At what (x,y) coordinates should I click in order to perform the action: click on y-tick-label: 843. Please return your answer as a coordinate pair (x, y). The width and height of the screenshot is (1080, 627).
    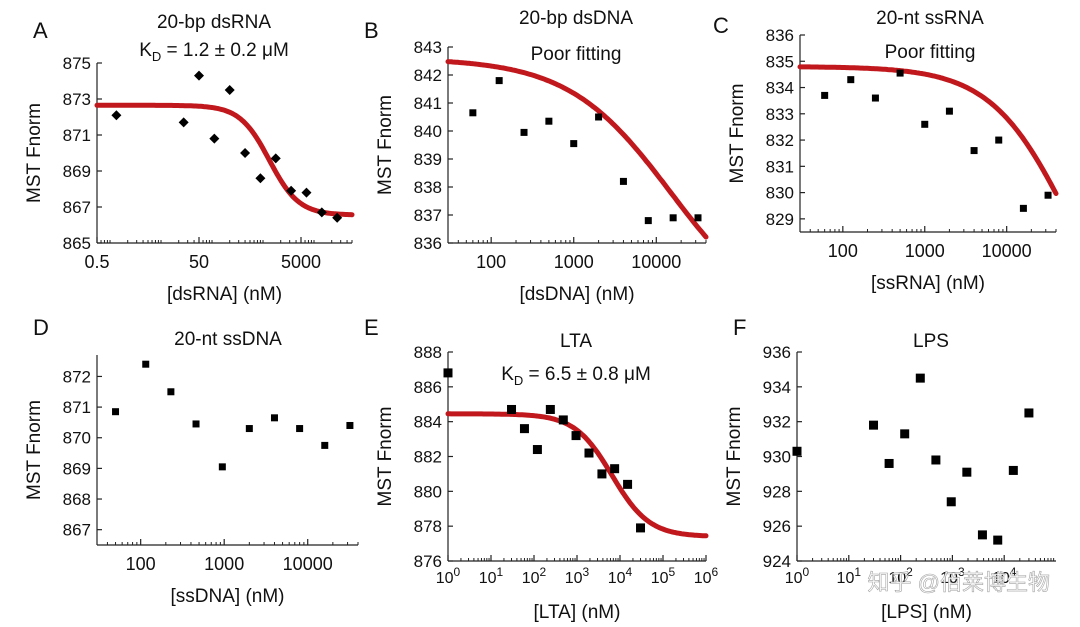
    Looking at the image, I should click on (428, 47).